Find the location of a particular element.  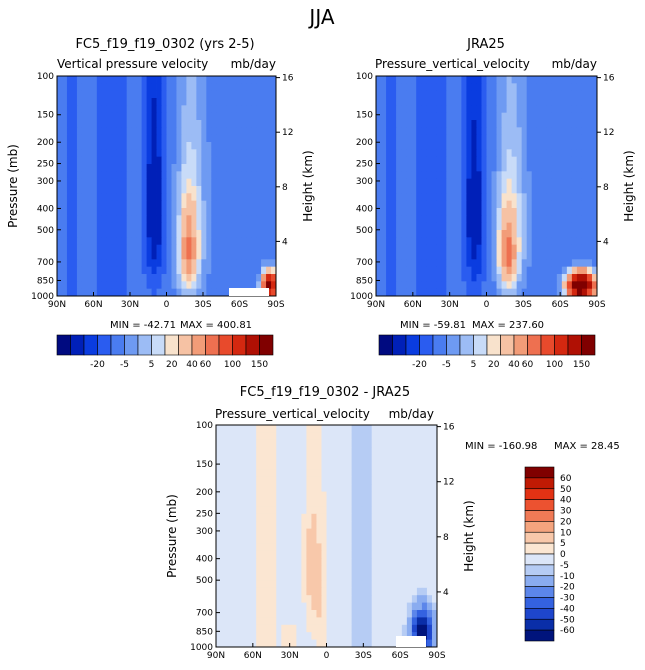

x-tick-label: 0 is located at coordinates (487, 305).